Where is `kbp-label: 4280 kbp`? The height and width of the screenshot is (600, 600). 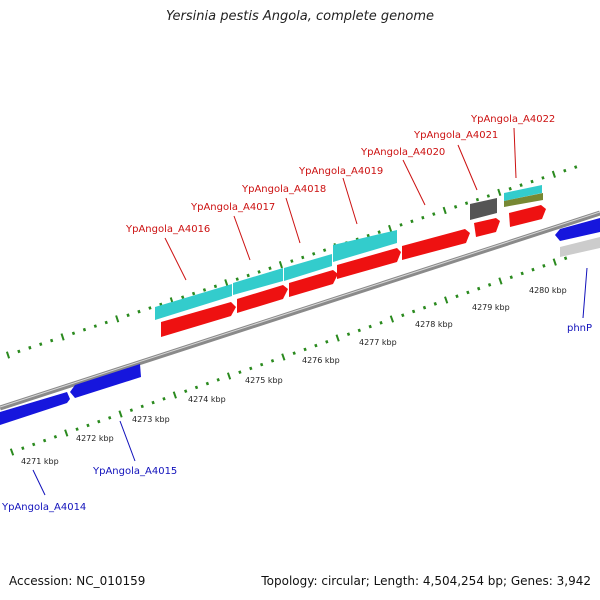
kbp-label: 4280 kbp is located at coordinates (548, 290).